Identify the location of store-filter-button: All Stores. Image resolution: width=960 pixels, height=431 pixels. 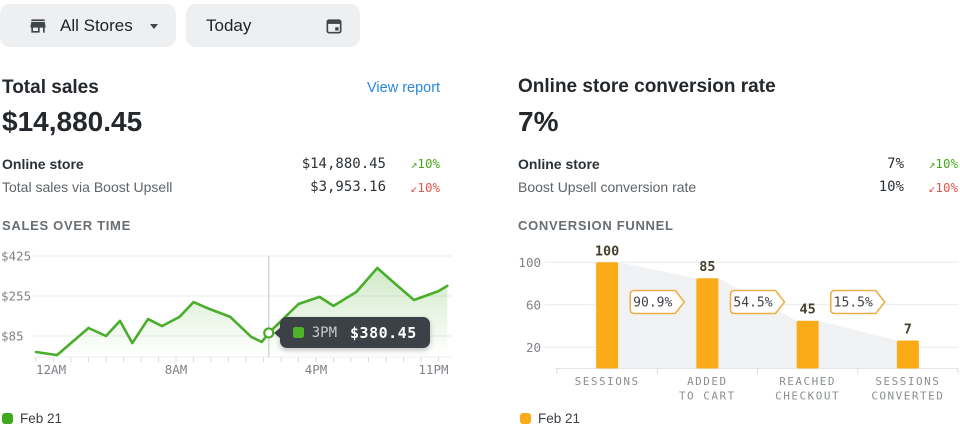
(88, 25).